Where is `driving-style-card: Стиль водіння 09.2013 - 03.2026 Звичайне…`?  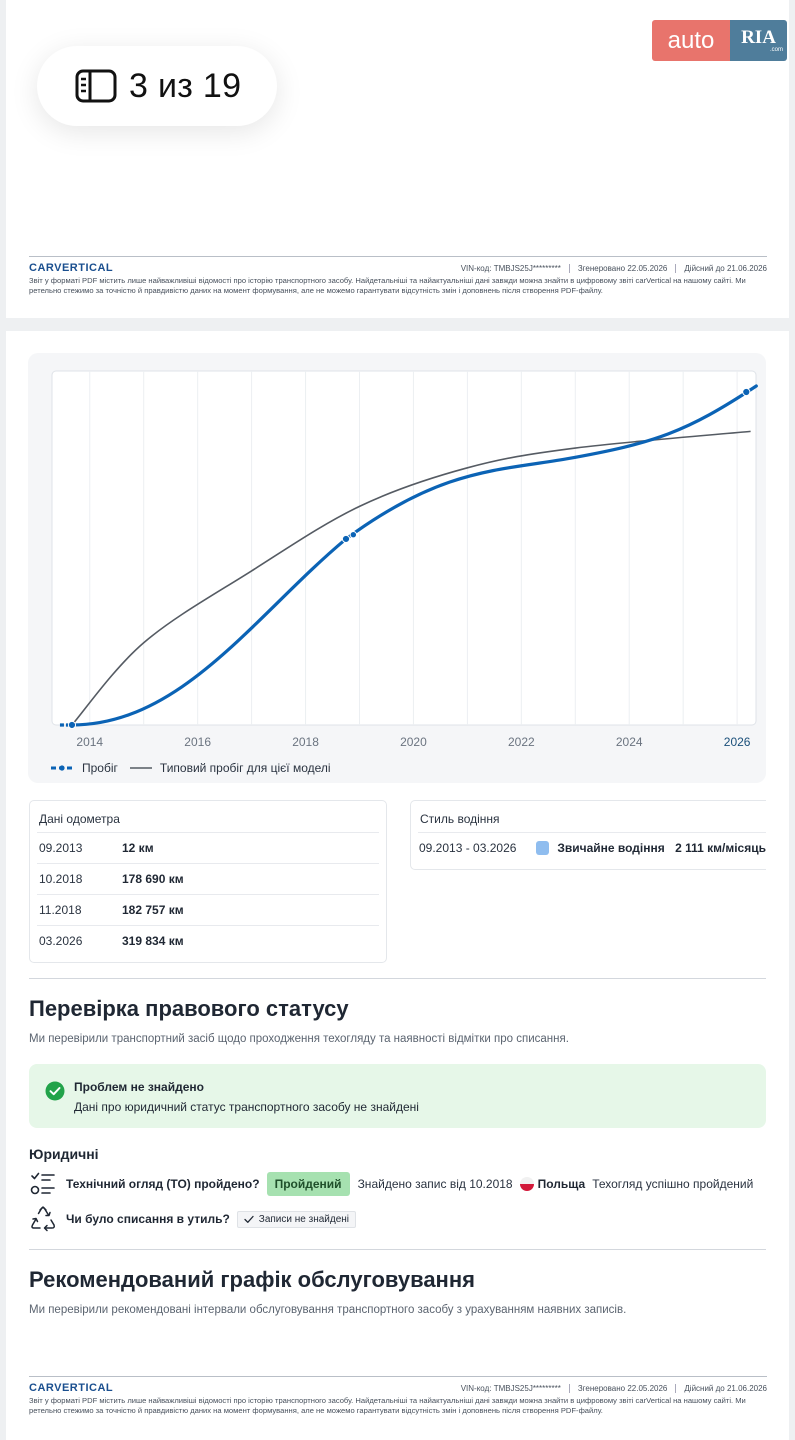 driving-style-card: Стиль водіння 09.2013 - 03.2026 Звичайне… is located at coordinates (588, 835).